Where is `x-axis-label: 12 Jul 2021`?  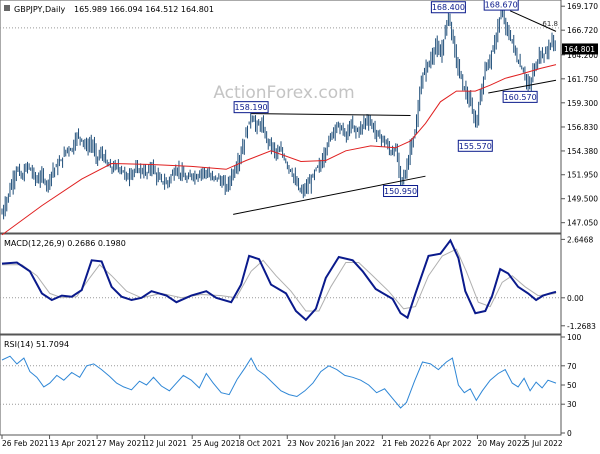
x-axis-label: 12 Jul 2021 is located at coordinates (166, 443).